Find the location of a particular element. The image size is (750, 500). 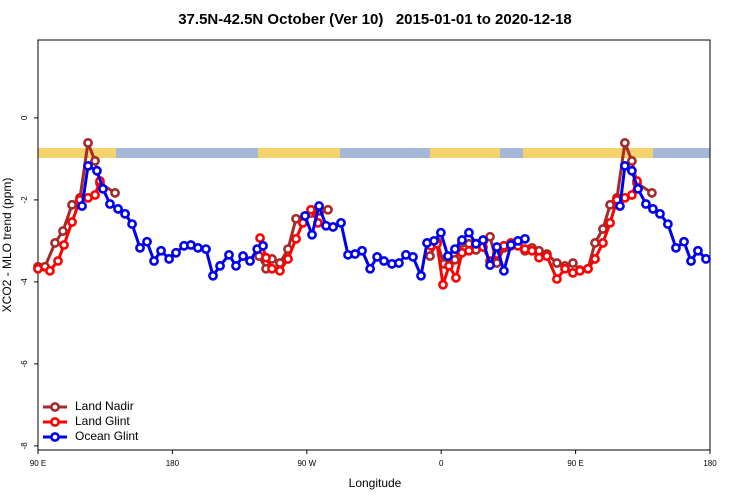

x-tick-label: 90 E is located at coordinates (575, 463).